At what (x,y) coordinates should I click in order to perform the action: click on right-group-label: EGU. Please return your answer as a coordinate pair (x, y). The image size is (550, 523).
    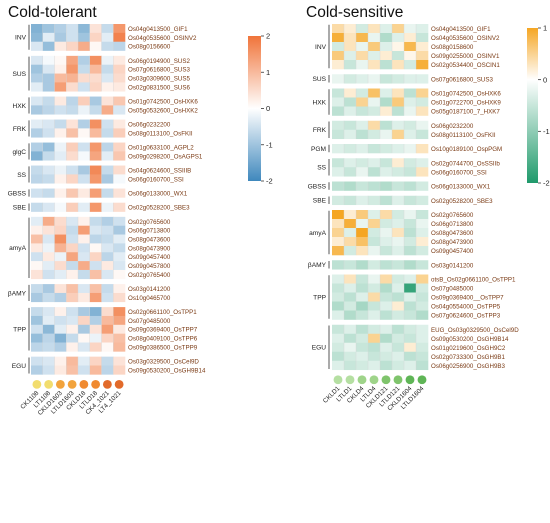
    Looking at the image, I should click on (319, 348).